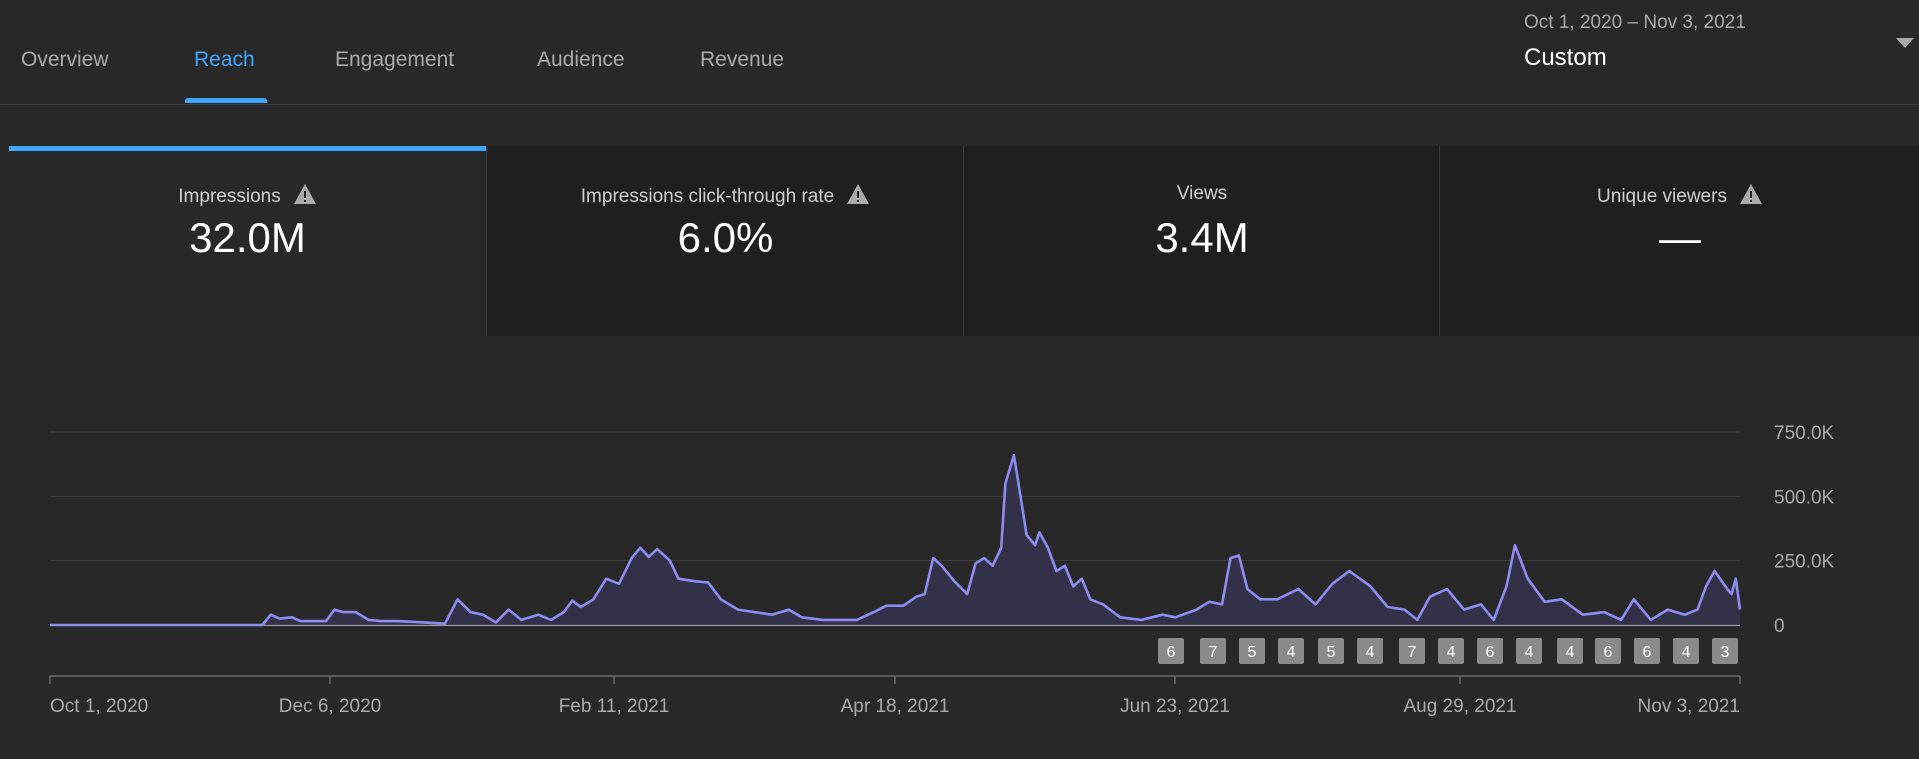 The image size is (1919, 759). I want to click on y-tick-label: 500.0K, so click(1804, 497).